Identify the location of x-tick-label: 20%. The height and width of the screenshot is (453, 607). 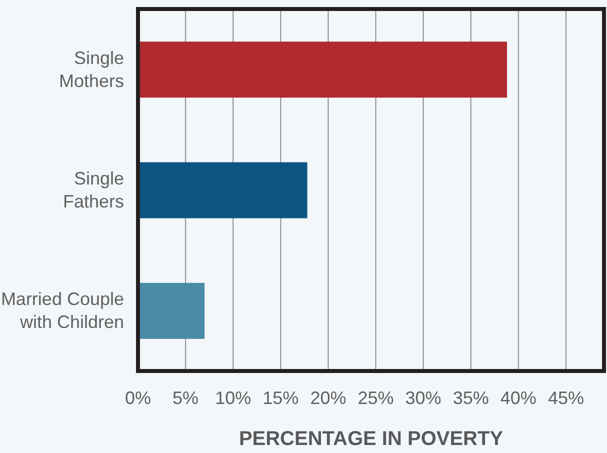
(328, 398).